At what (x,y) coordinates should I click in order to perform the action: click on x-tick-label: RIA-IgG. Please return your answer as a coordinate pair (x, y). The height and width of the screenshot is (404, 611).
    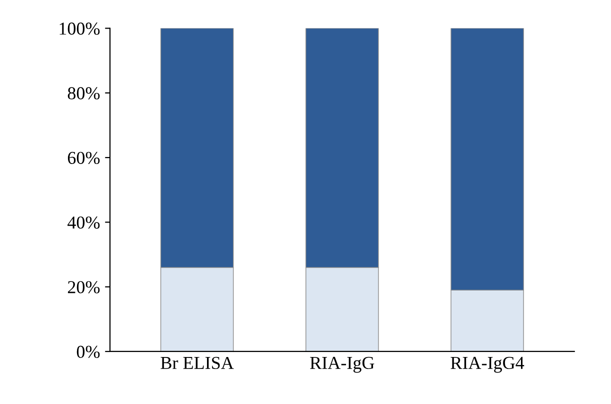
    Looking at the image, I should click on (342, 364).